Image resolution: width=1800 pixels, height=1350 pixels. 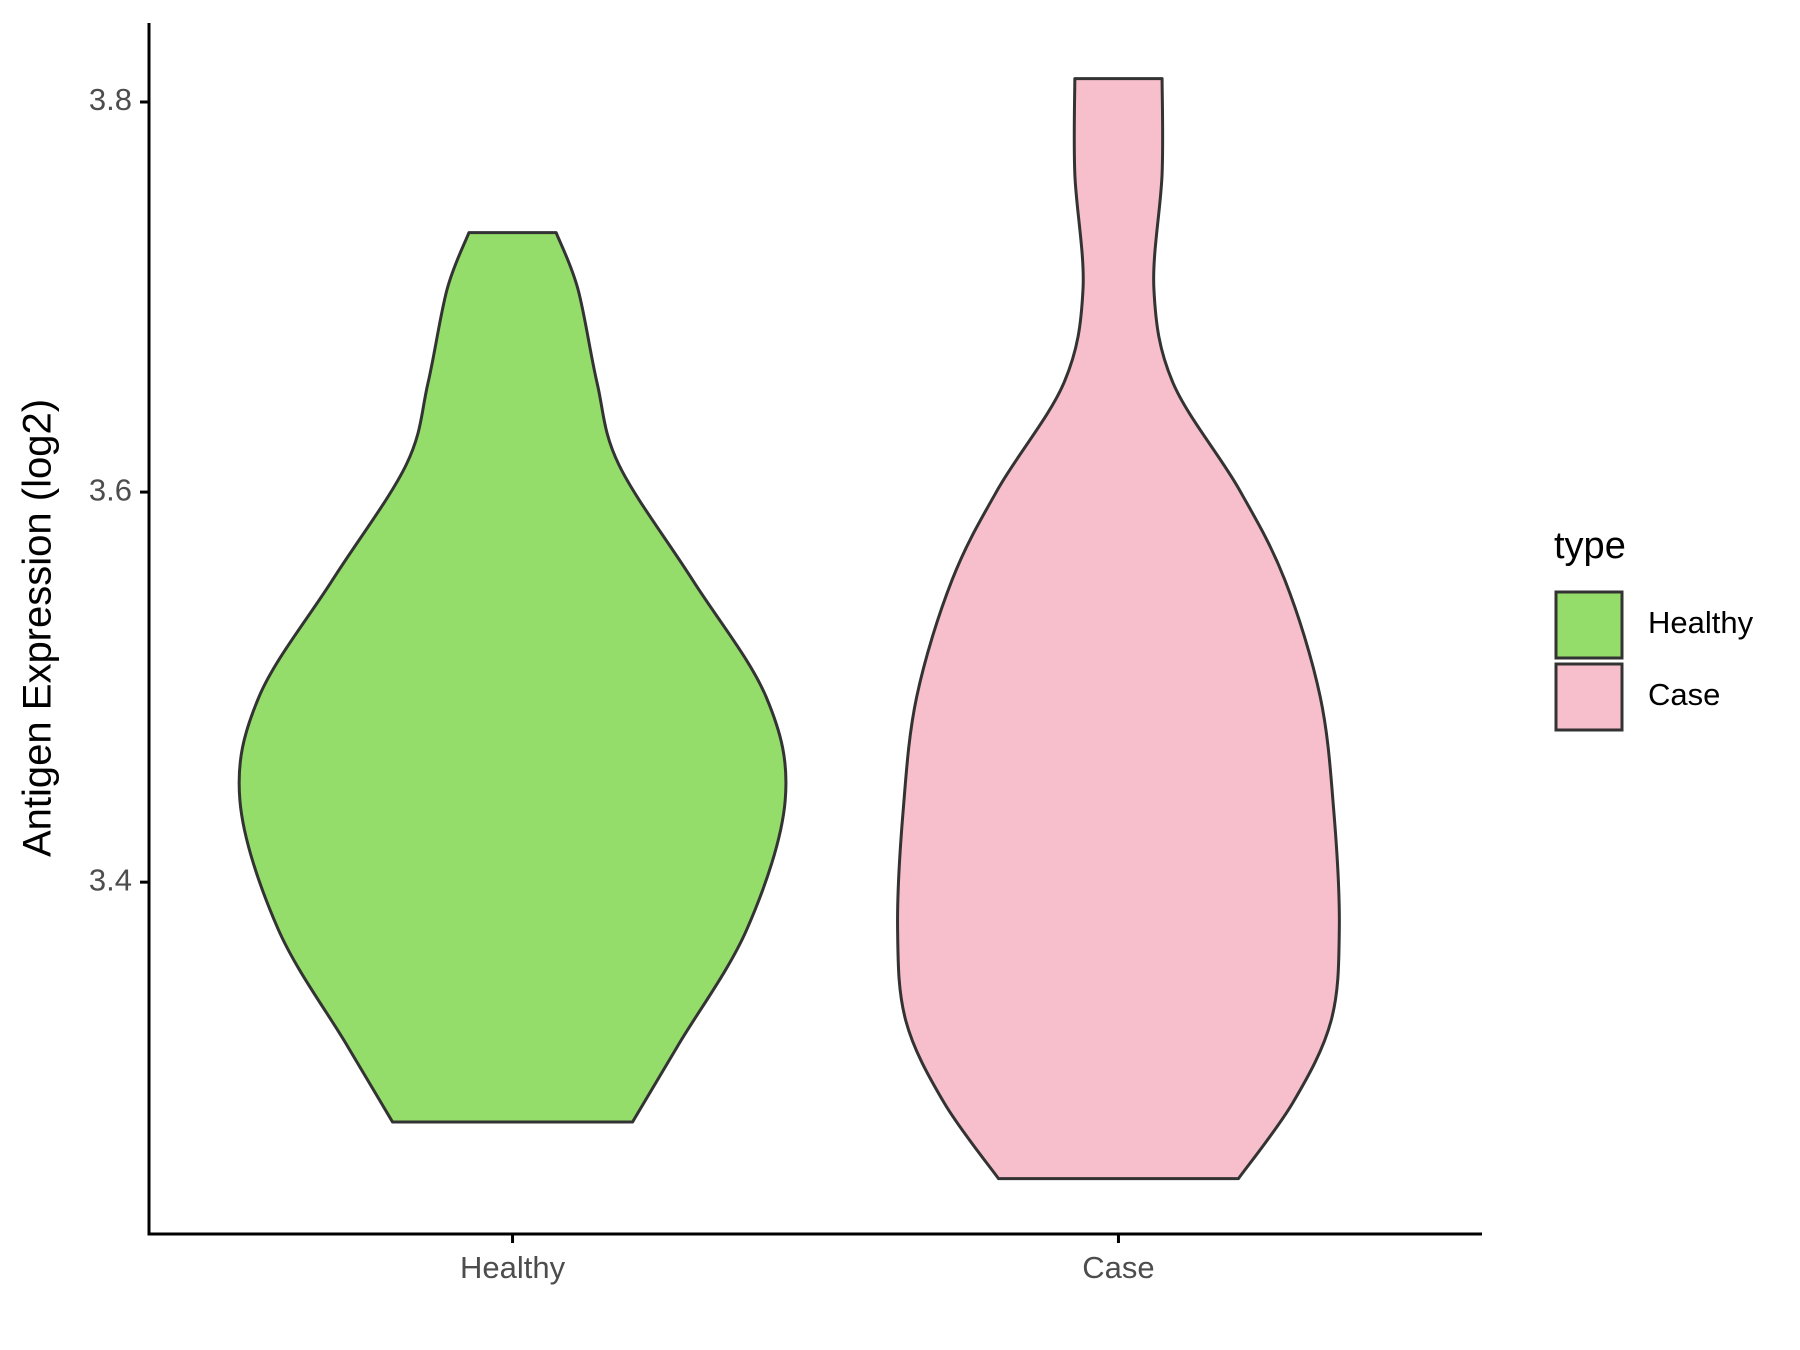 What do you see at coordinates (513, 1267) in the screenshot?
I see `x-tick-label: Healthy` at bounding box center [513, 1267].